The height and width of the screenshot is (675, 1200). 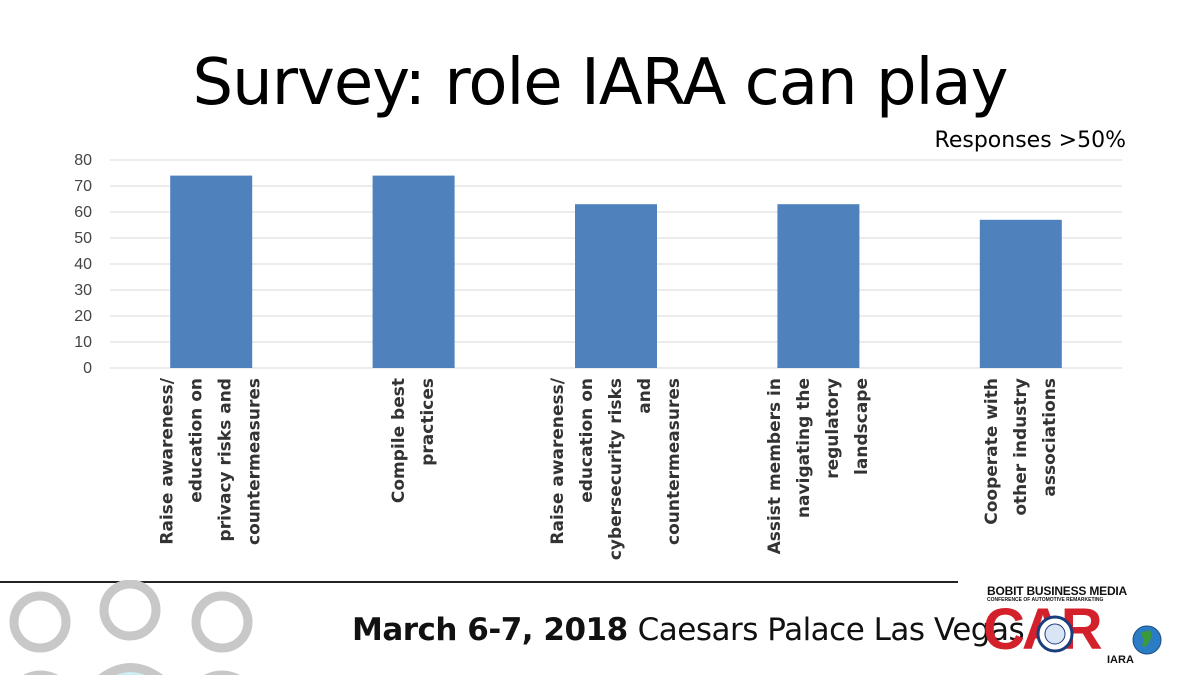 What do you see at coordinates (83, 186) in the screenshot?
I see `y-tick-label: 70` at bounding box center [83, 186].